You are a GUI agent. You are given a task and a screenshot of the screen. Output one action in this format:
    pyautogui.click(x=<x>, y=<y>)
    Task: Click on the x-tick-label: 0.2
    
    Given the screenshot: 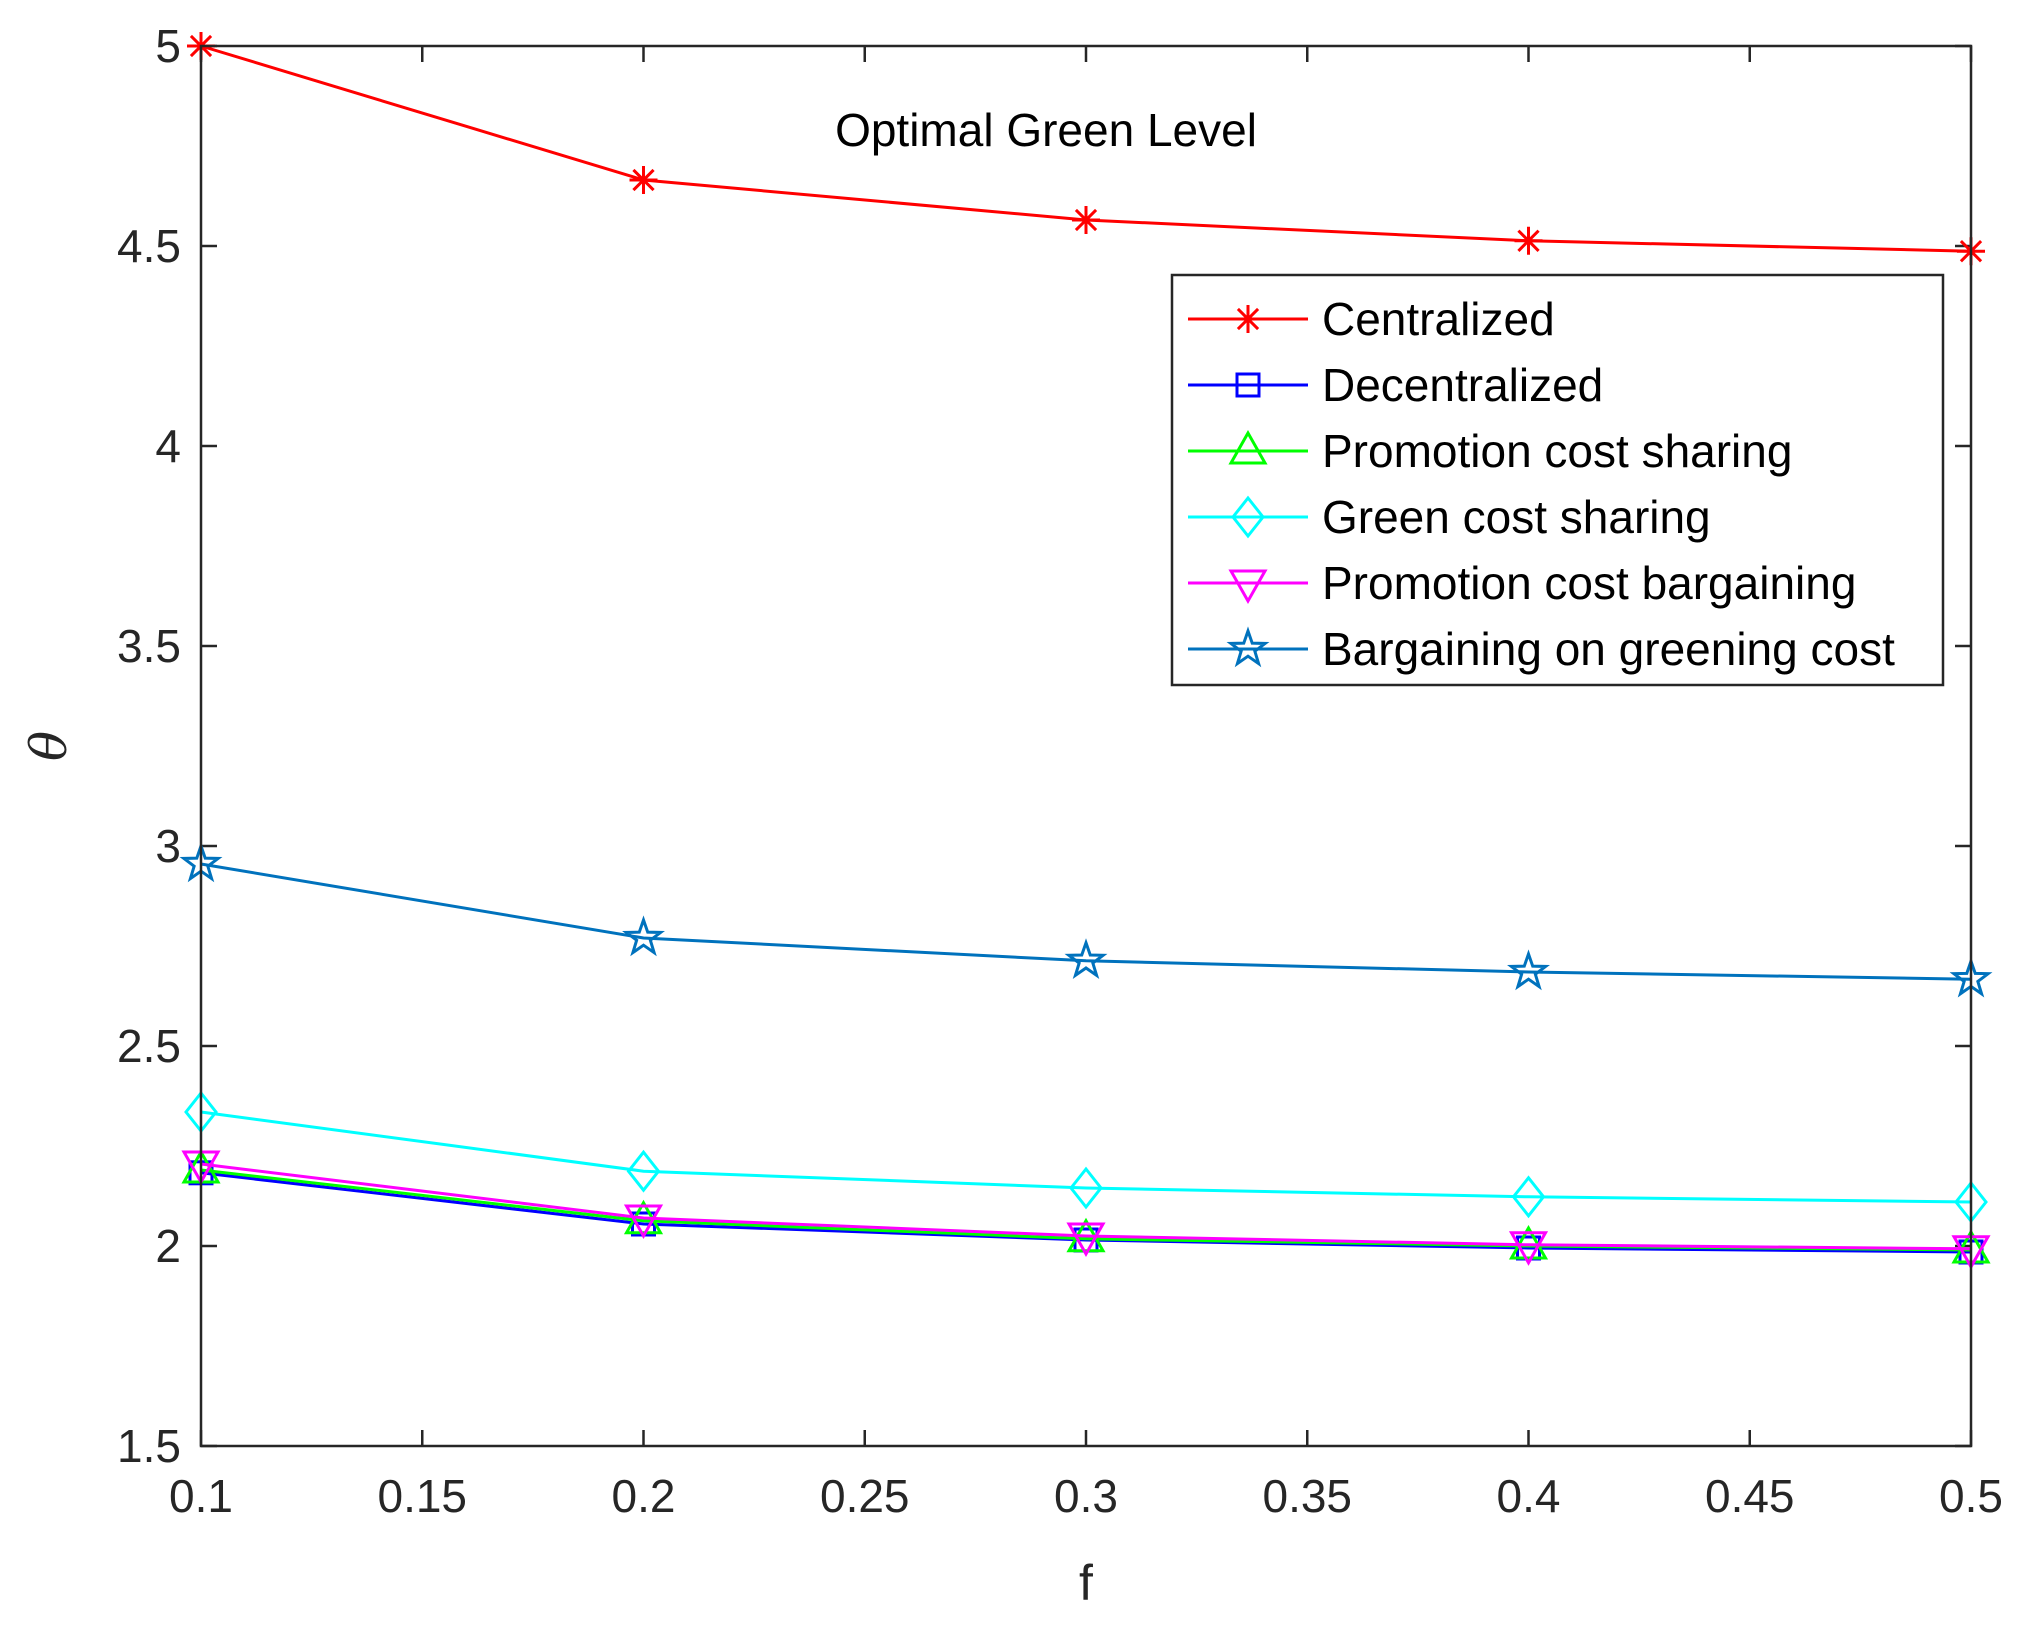 What is the action you would take?
    pyautogui.click(x=644, y=1496)
    